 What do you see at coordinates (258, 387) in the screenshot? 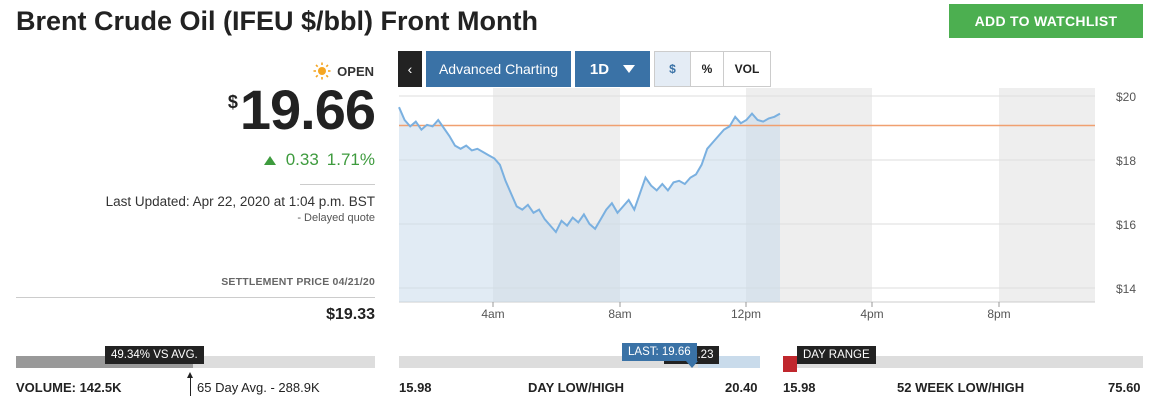
I see `avg-volume-label: 65 Day Avg. - 288.9K` at bounding box center [258, 387].